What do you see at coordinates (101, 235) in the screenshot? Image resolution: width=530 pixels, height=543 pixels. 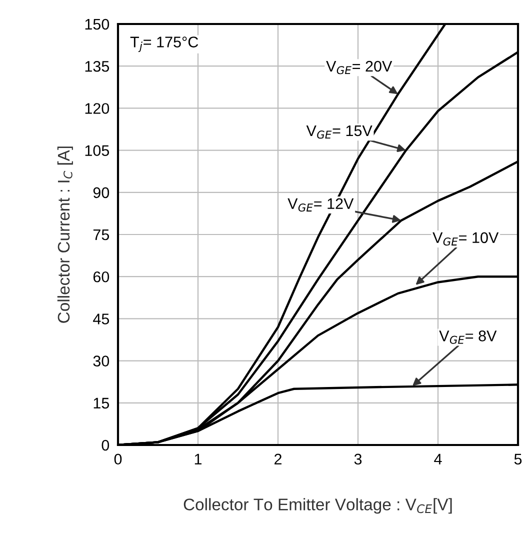 I see `y-tick-label: 75` at bounding box center [101, 235].